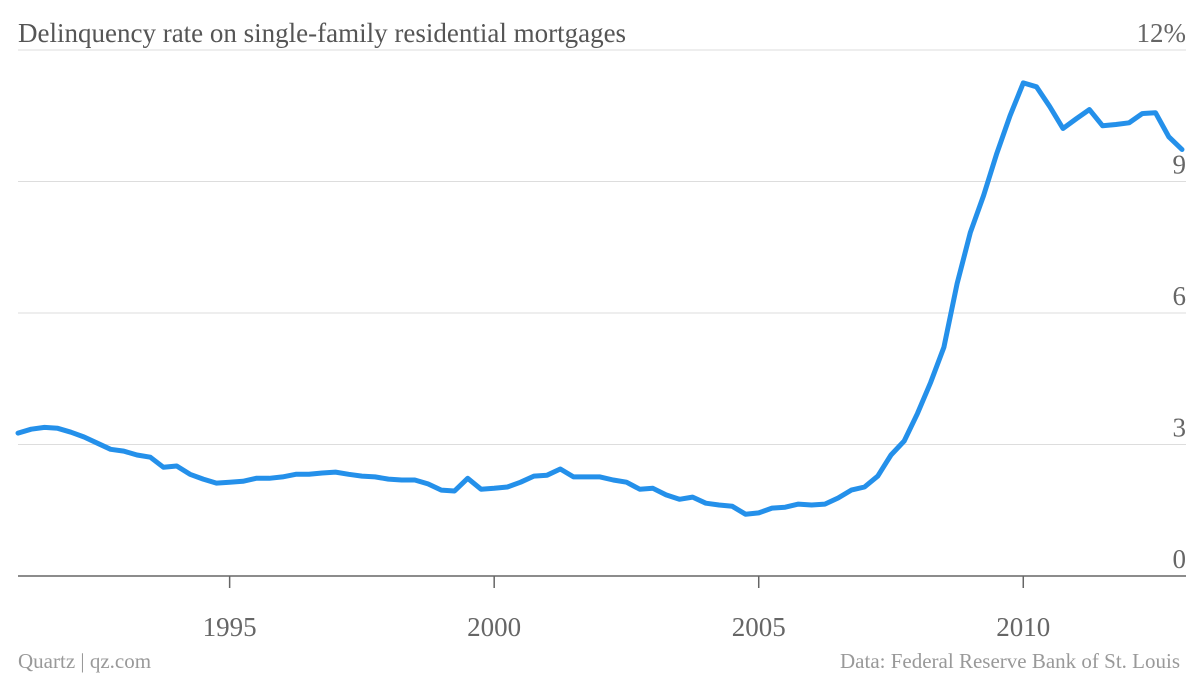  I want to click on x-tick-label: 2010, so click(1023, 627).